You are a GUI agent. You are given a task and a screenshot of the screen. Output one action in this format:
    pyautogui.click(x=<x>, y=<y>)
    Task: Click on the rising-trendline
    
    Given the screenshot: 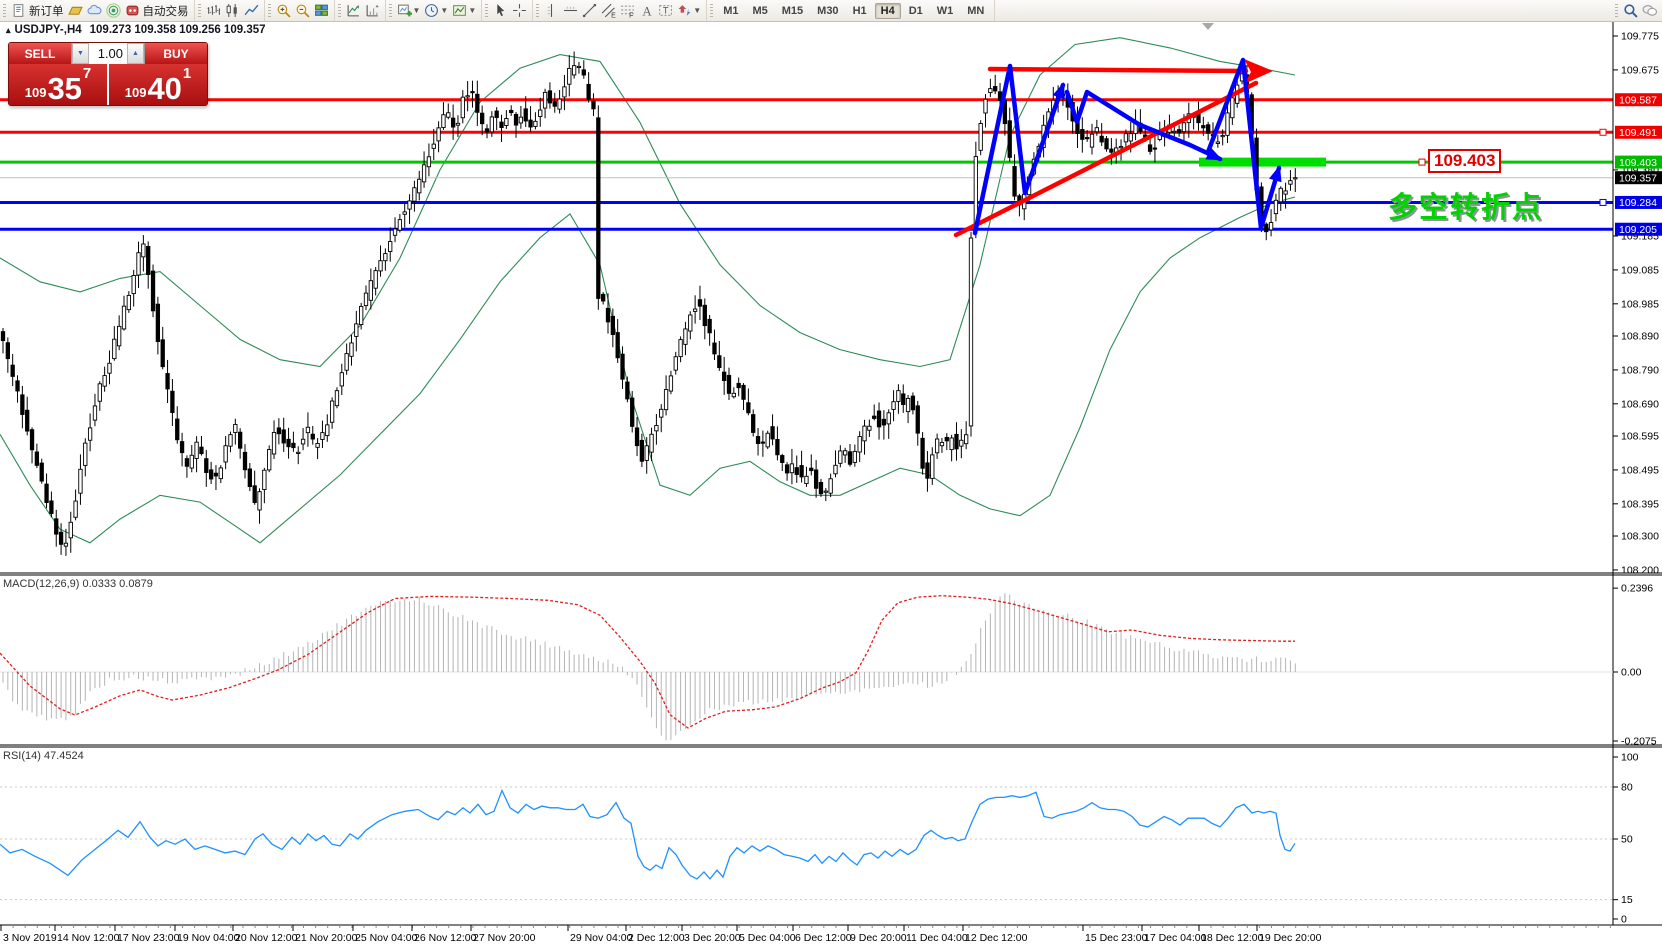 What is the action you would take?
    pyautogui.click(x=1106, y=159)
    